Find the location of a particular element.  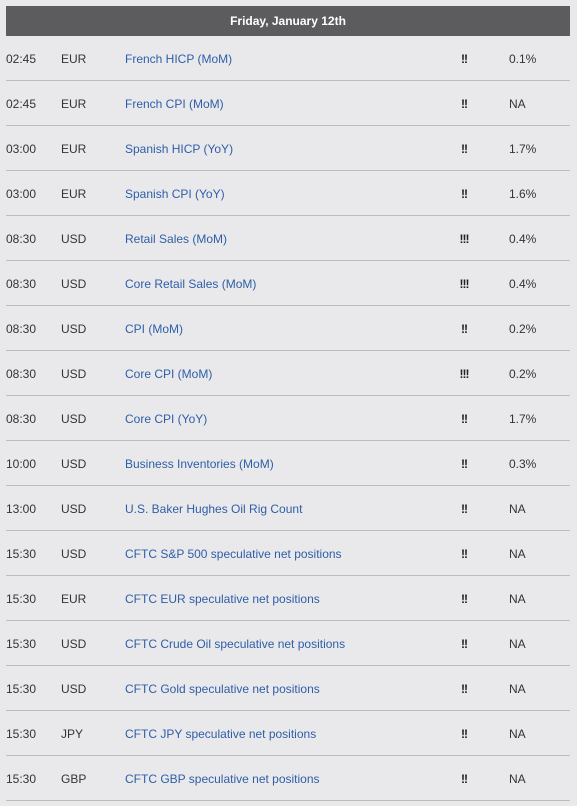

event-currency: GBP is located at coordinates (74, 779).